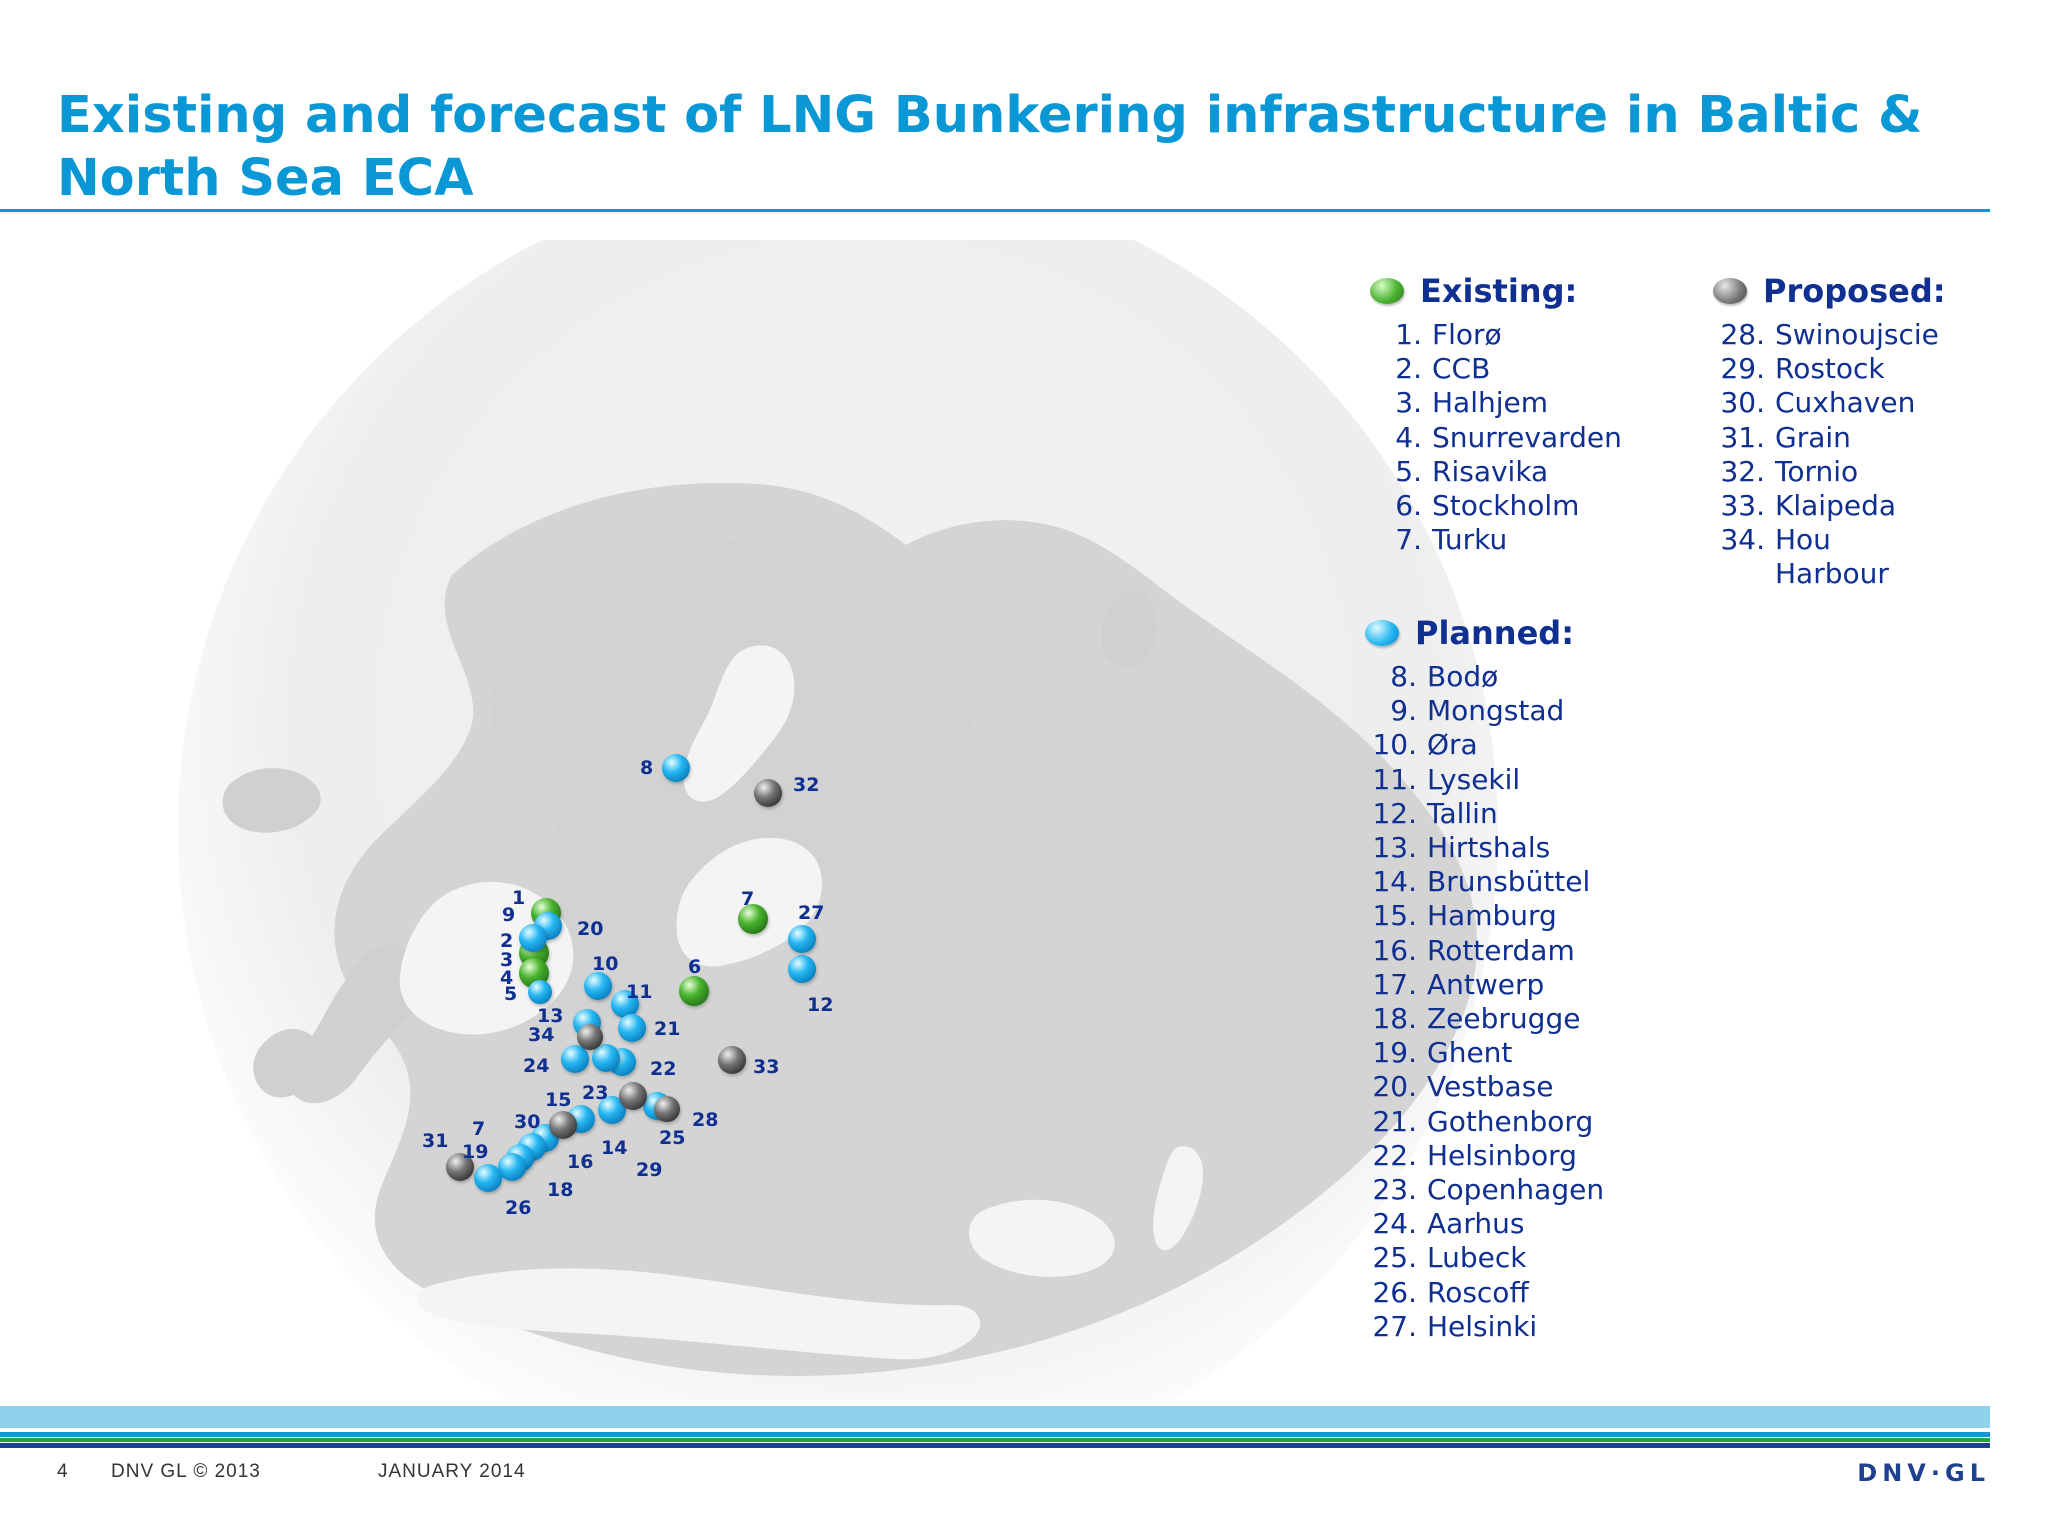 The width and height of the screenshot is (2048, 1536). Describe the element at coordinates (541, 1035) in the screenshot. I see `map-label-34: 34` at that location.